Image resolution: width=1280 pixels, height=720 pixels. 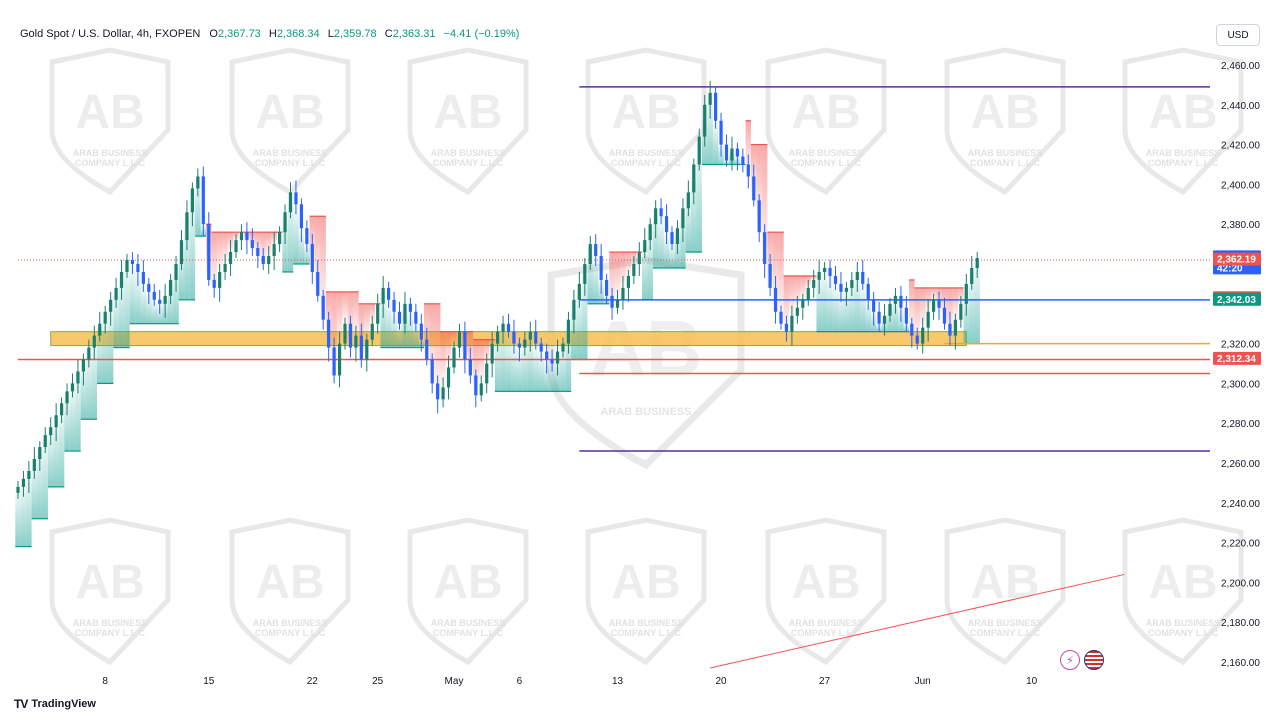 I want to click on x-tick-label: Jun, so click(x=923, y=681).